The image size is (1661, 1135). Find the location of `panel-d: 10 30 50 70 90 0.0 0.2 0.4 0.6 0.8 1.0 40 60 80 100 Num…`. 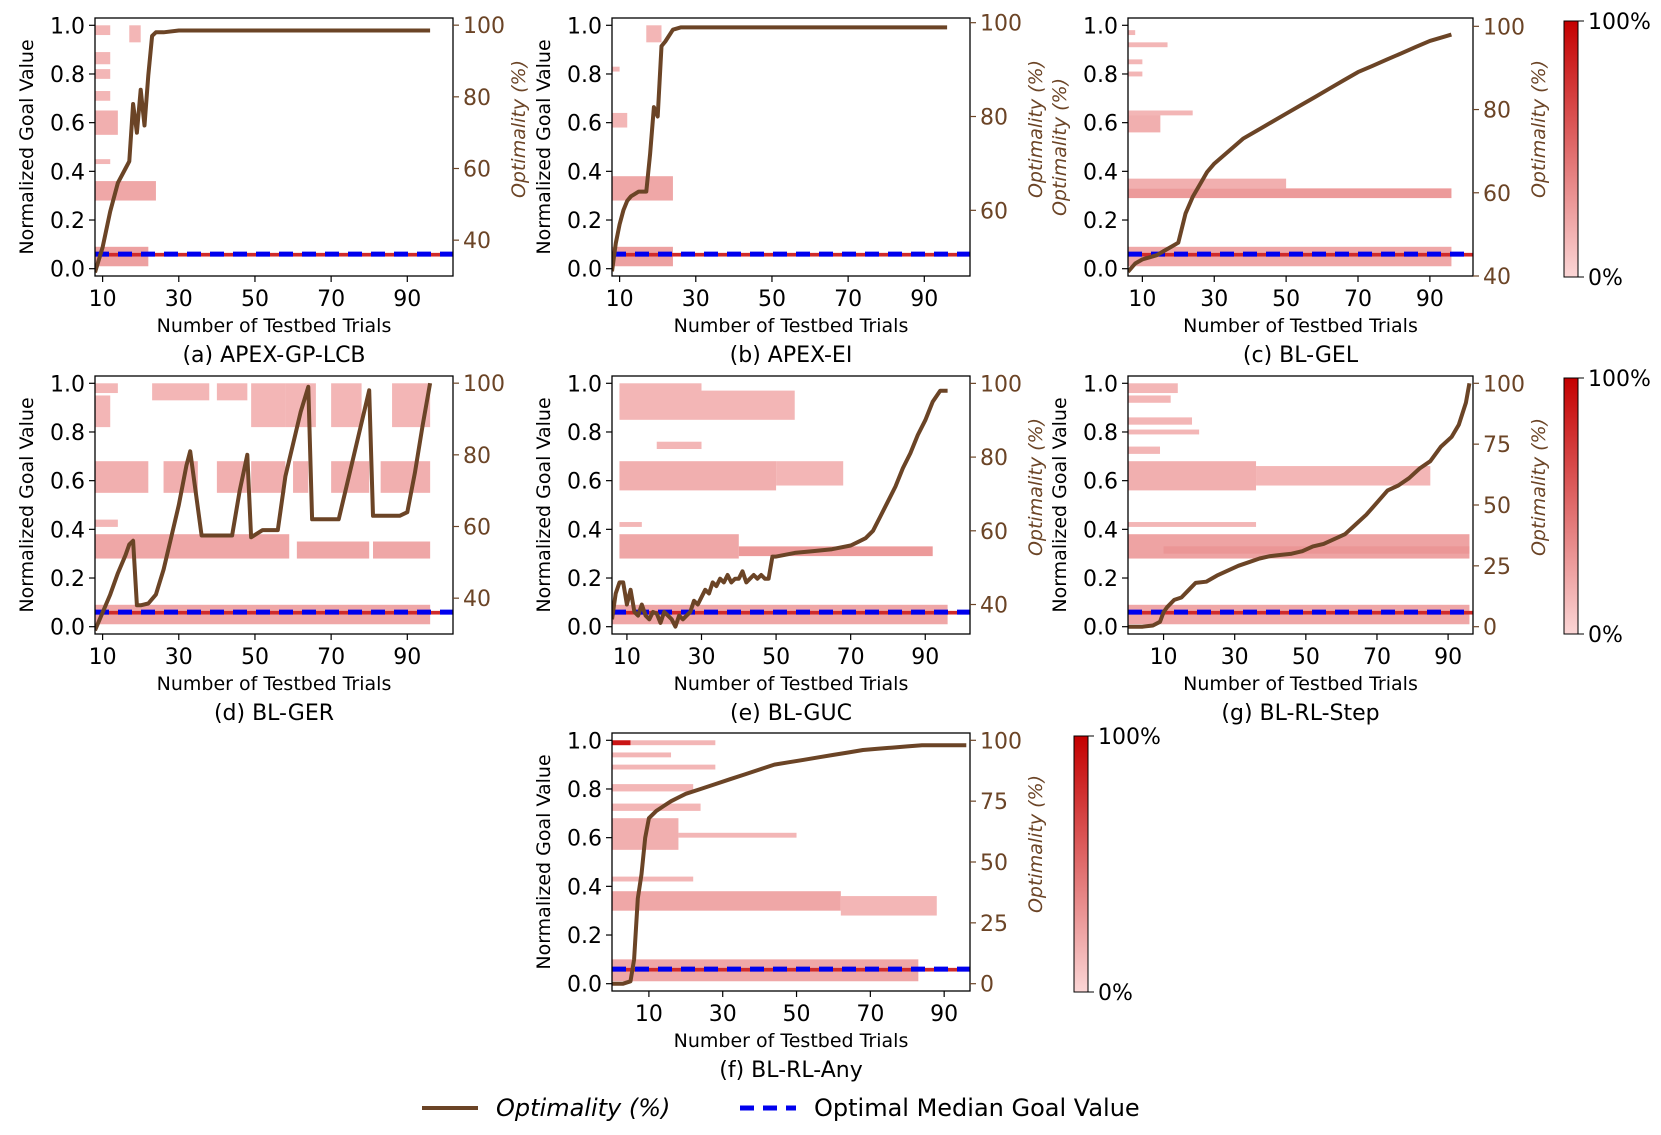

panel-d: 10 30 50 70 90 0.0 0.2 0.4 0.6 0.8 1.0 40 60 80 100 Num… is located at coordinates (260, 549).